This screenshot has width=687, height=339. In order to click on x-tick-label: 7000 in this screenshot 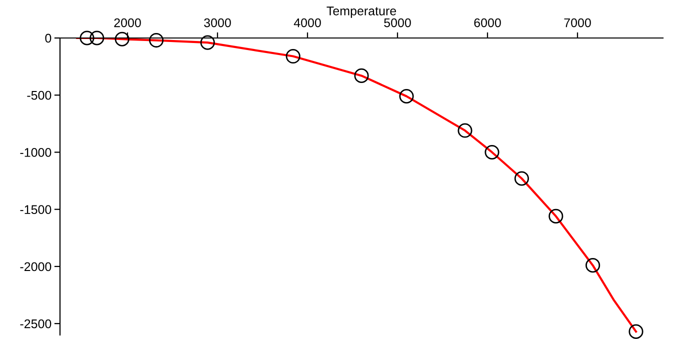, I will do `click(577, 23)`.